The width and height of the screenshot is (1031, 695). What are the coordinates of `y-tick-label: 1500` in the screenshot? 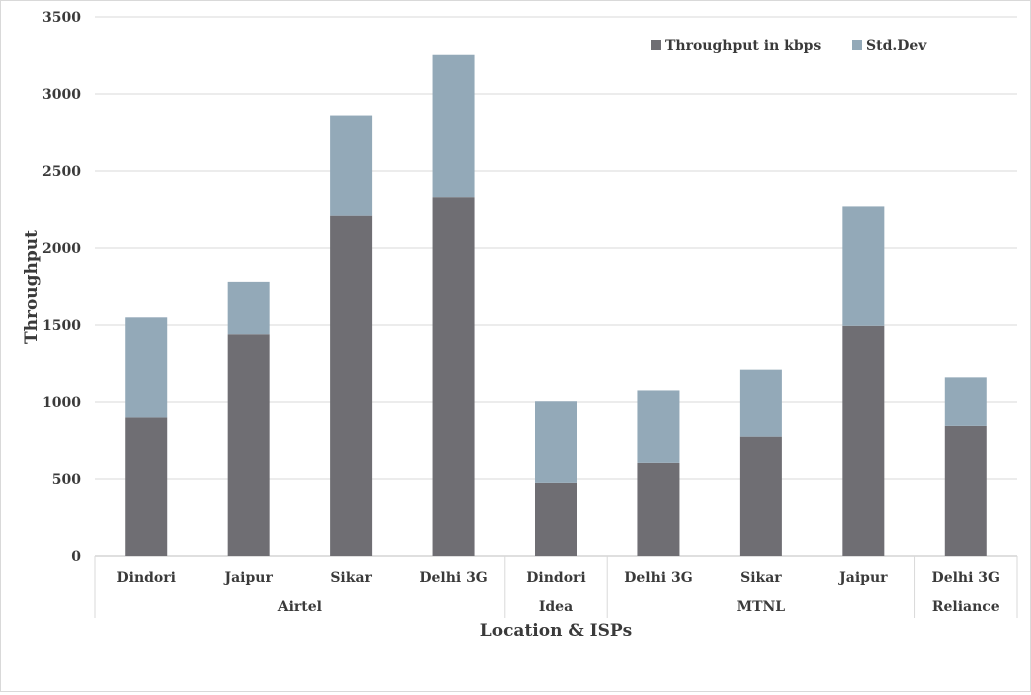 It's located at (61, 326).